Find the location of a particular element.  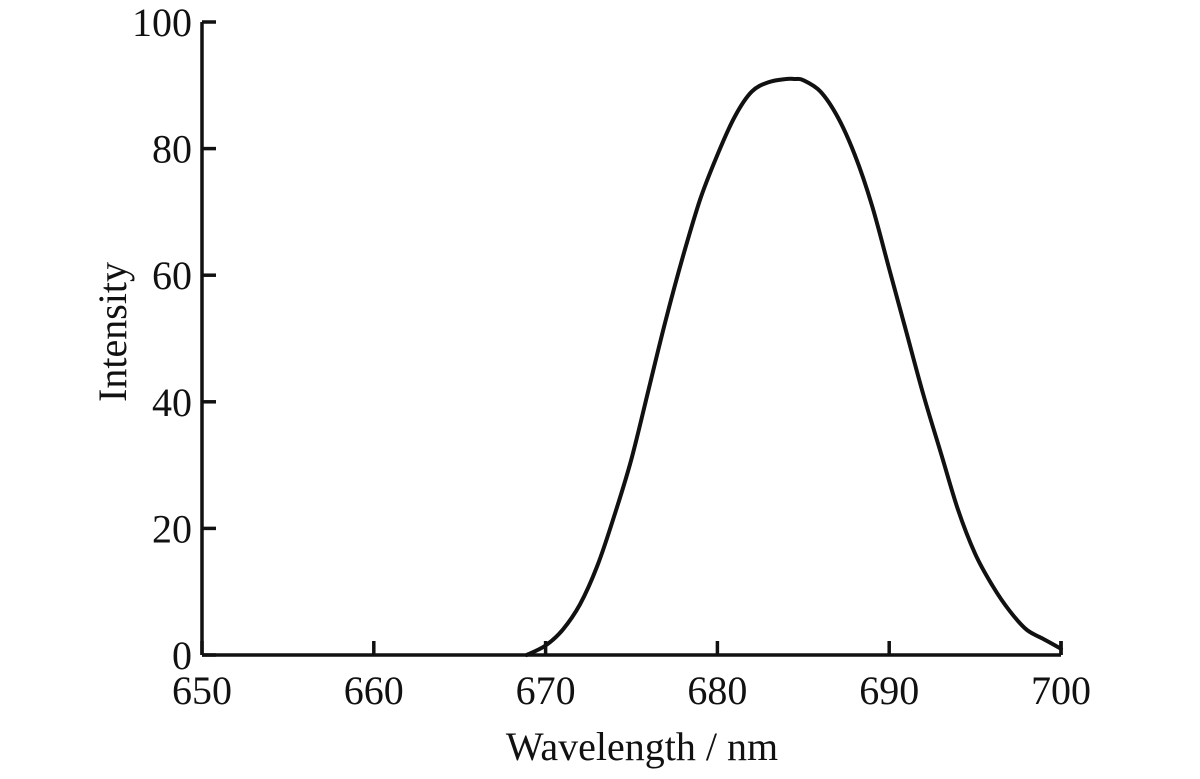

x-tick-label: 700 is located at coordinates (1061, 690).